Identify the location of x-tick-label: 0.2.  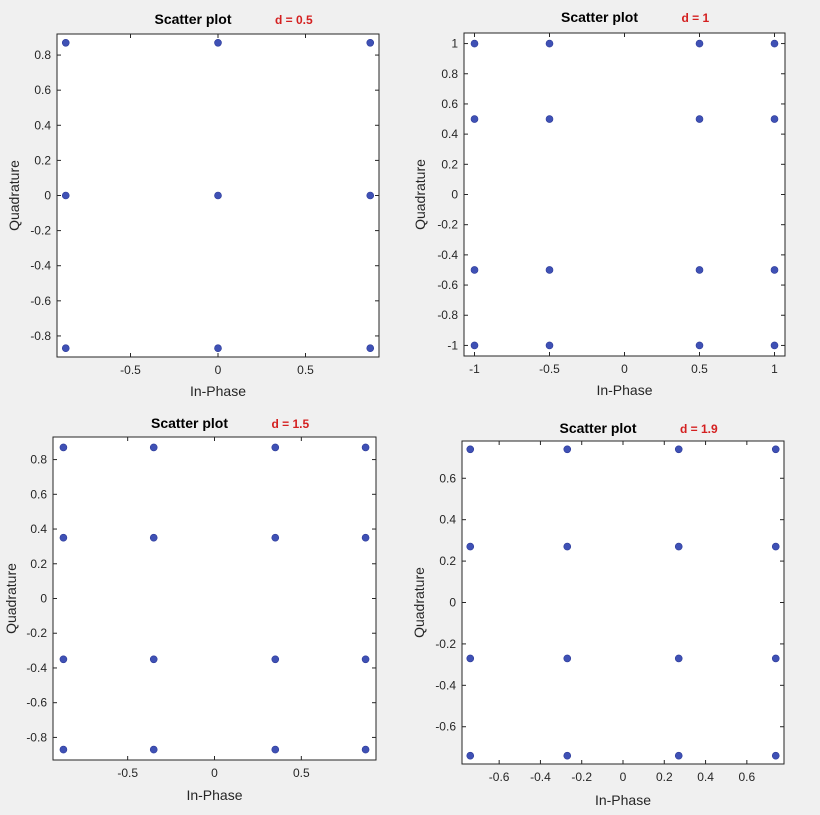
(664, 777).